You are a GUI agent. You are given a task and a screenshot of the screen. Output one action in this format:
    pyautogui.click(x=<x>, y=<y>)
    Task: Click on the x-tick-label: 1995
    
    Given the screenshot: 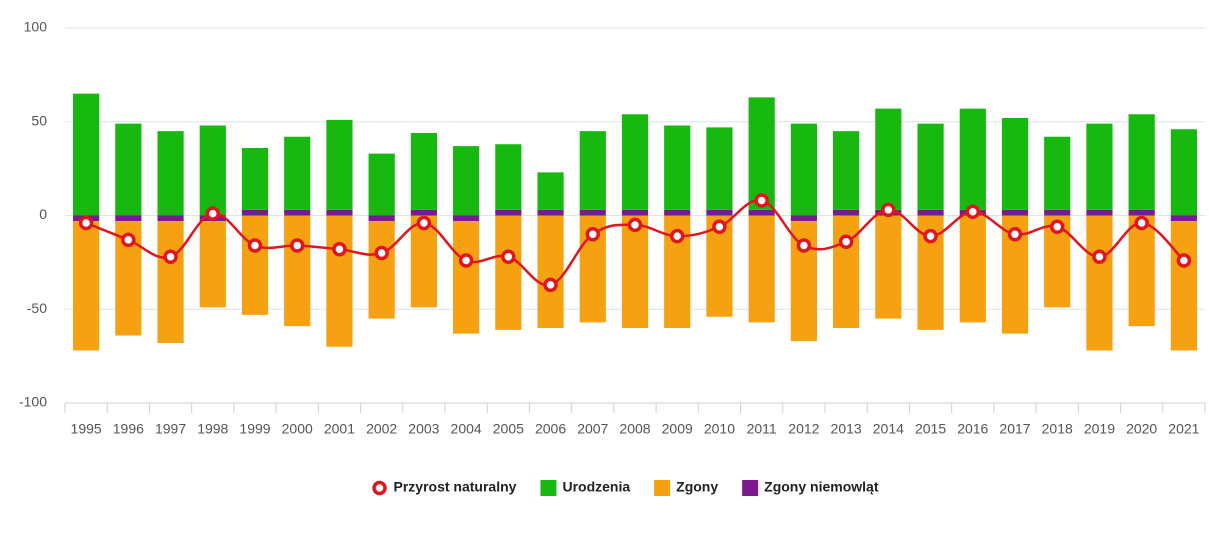 What is the action you would take?
    pyautogui.click(x=86, y=429)
    